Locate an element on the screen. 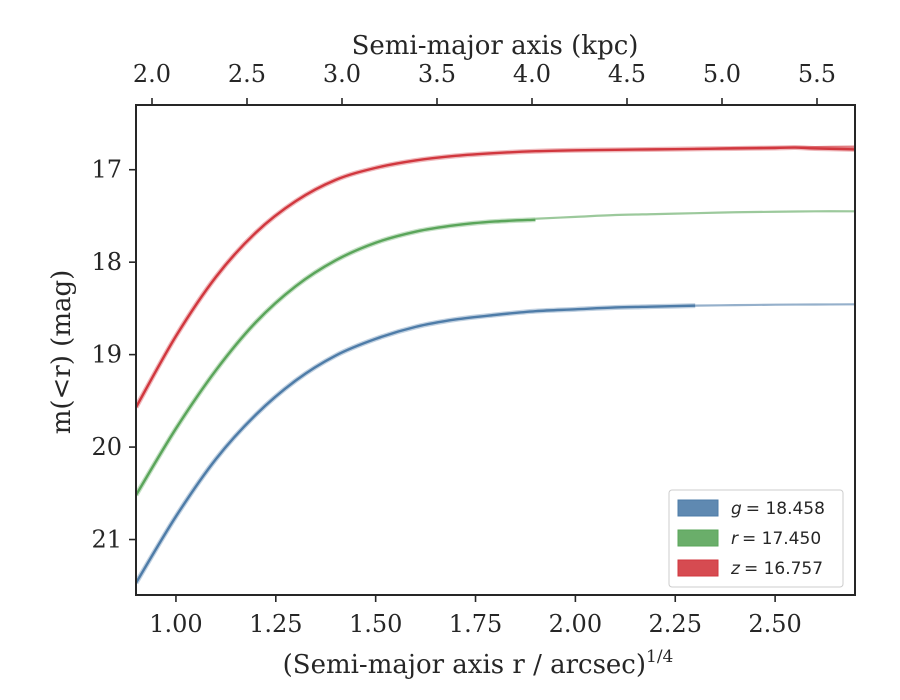  top-x-tick-label: 3.5 is located at coordinates (437, 74).